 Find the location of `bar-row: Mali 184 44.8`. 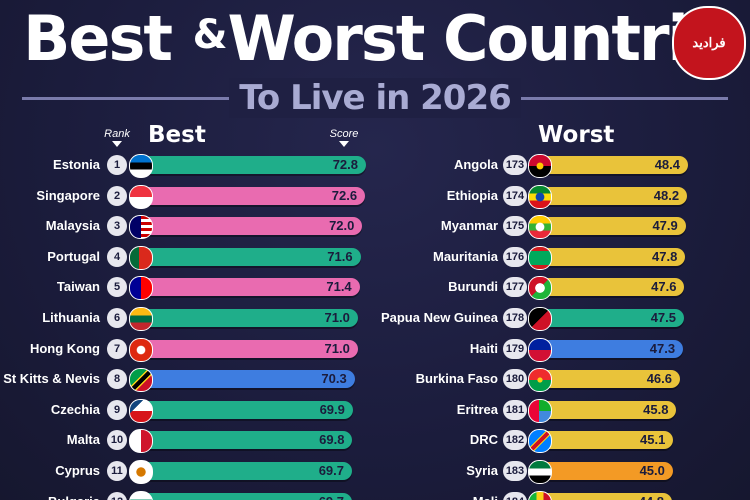

bar-row: Mali 184 44.8 is located at coordinates (375, 495).